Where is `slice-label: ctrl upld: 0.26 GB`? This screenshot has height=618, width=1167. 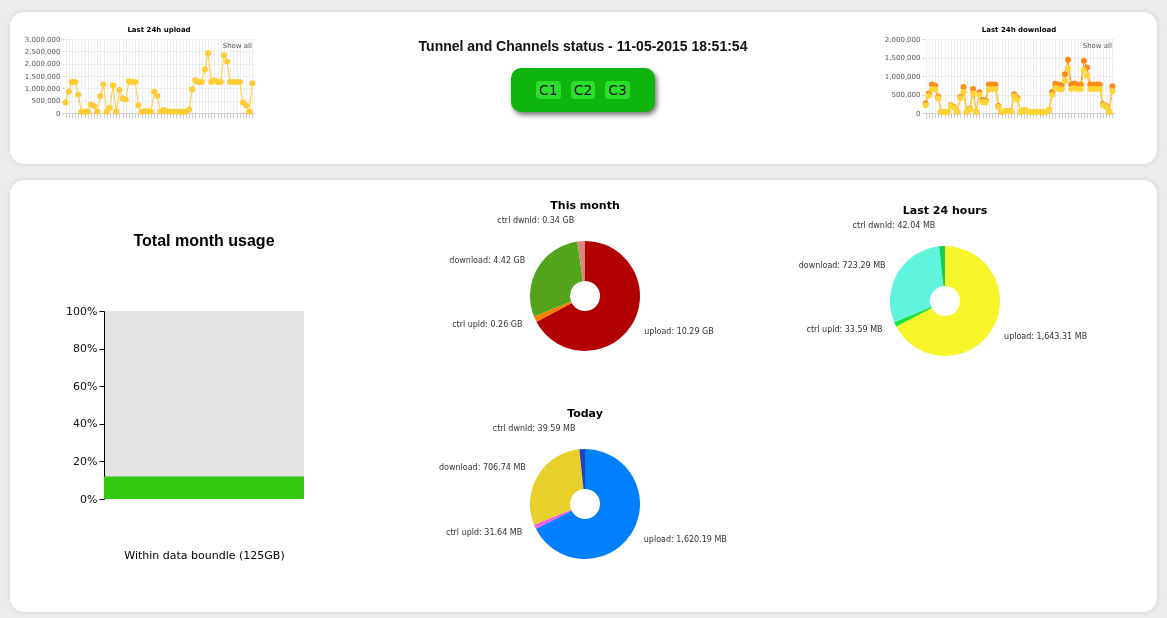 slice-label: ctrl upld: 0.26 GB is located at coordinates (487, 325).